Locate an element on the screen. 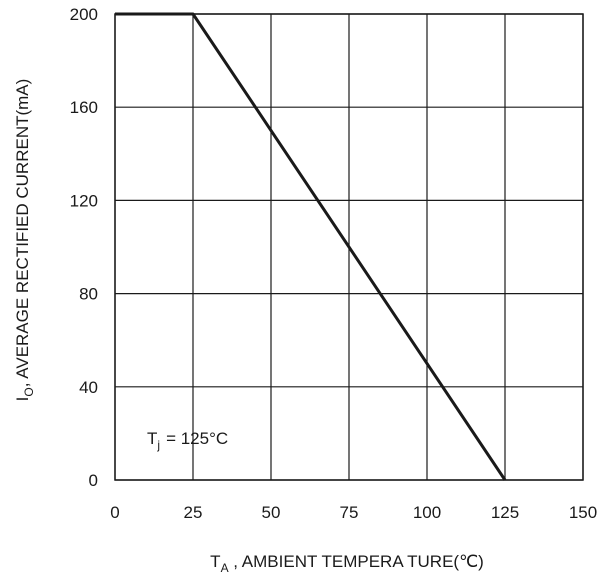  y-tick-label: 0 is located at coordinates (93, 480).